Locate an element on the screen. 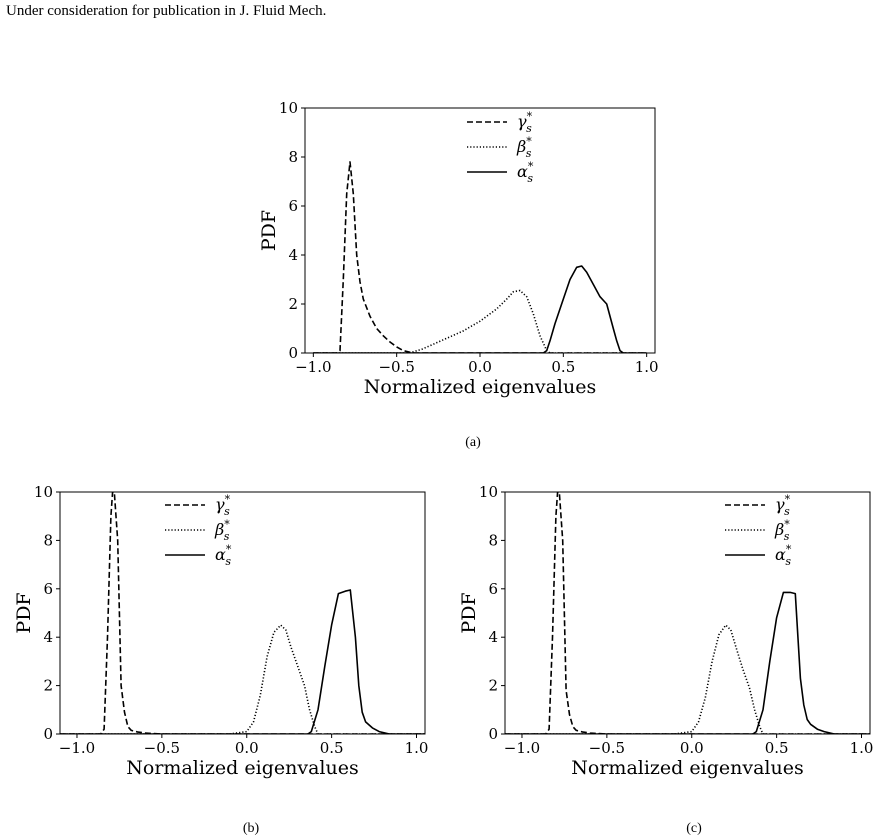 The width and height of the screenshot is (885, 840). x-axis-title-a: Normalized eigenvalues is located at coordinates (480, 387).